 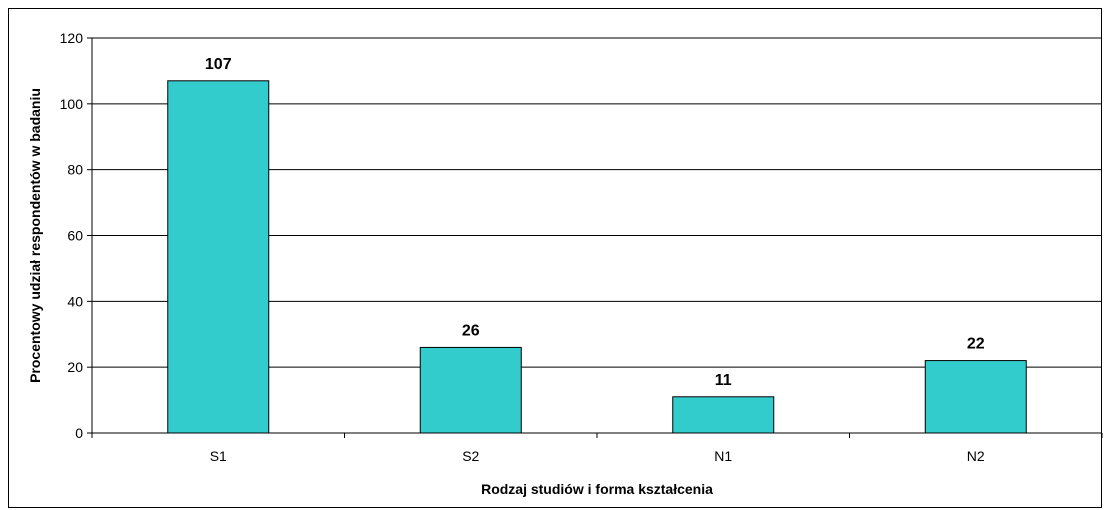 I want to click on bar-n1, so click(x=723, y=415).